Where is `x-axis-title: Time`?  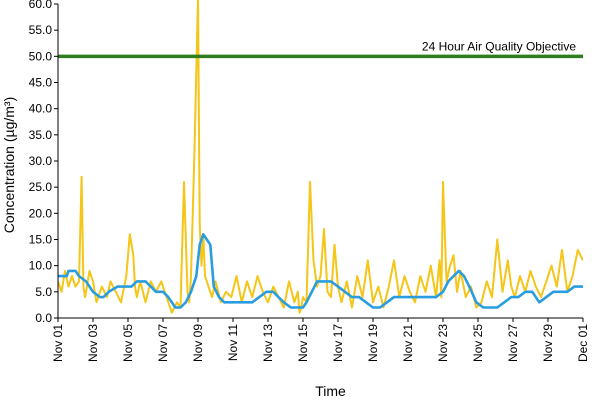
x-axis-title: Time is located at coordinates (330, 391).